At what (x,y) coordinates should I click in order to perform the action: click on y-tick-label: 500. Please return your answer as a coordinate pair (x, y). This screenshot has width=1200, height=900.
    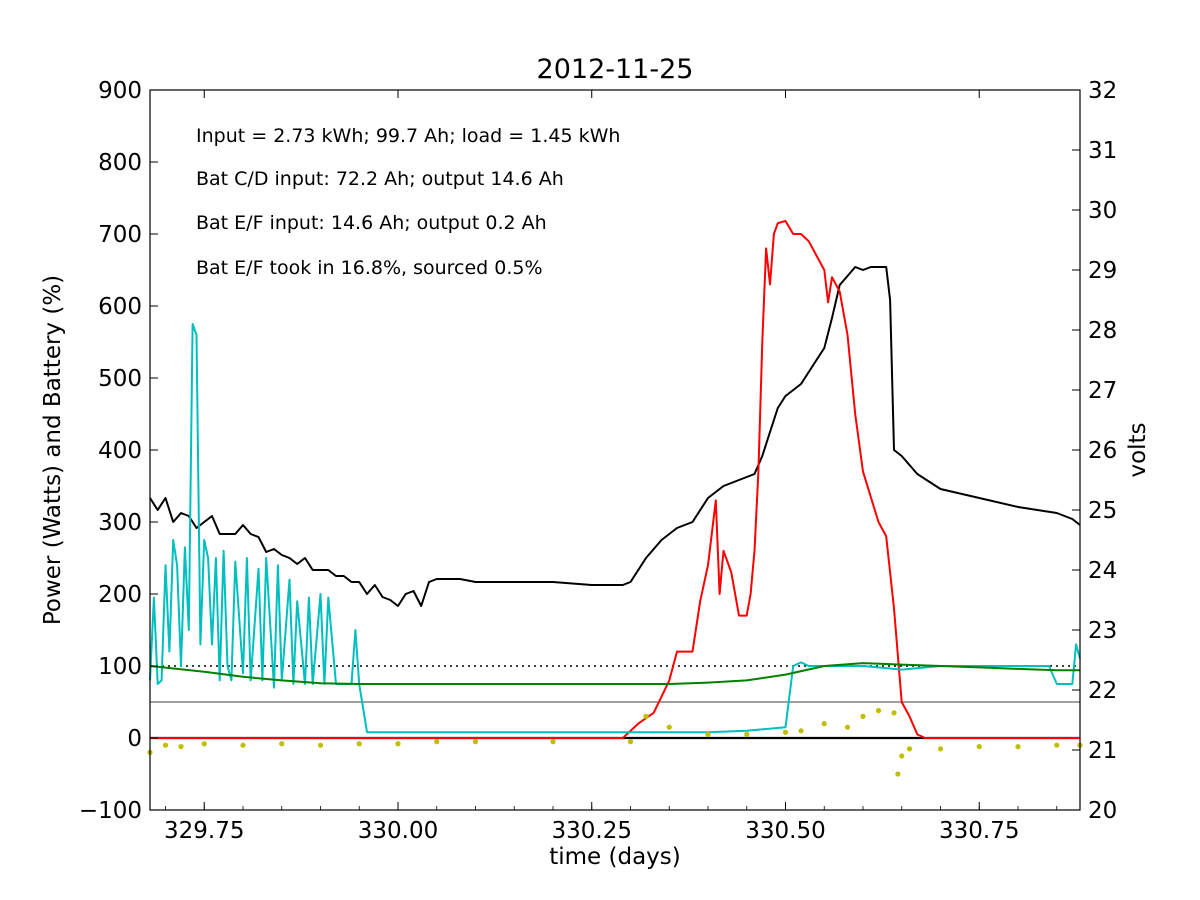
    Looking at the image, I should click on (120, 379).